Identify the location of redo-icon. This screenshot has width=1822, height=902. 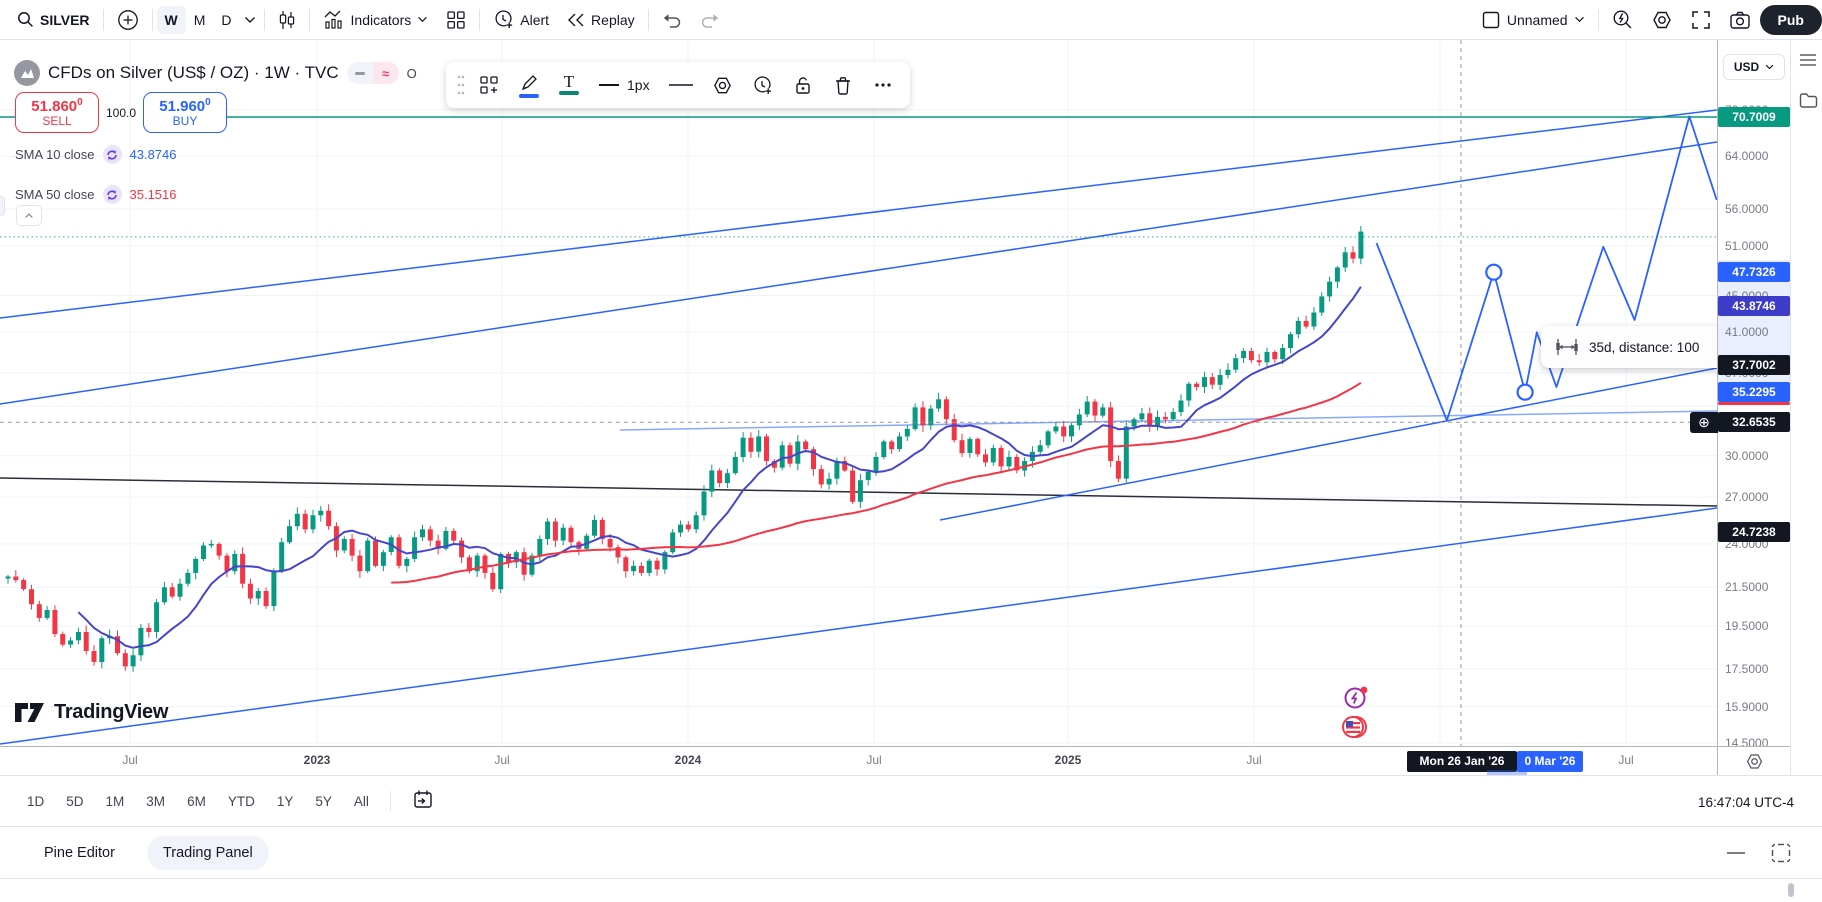
(710, 20).